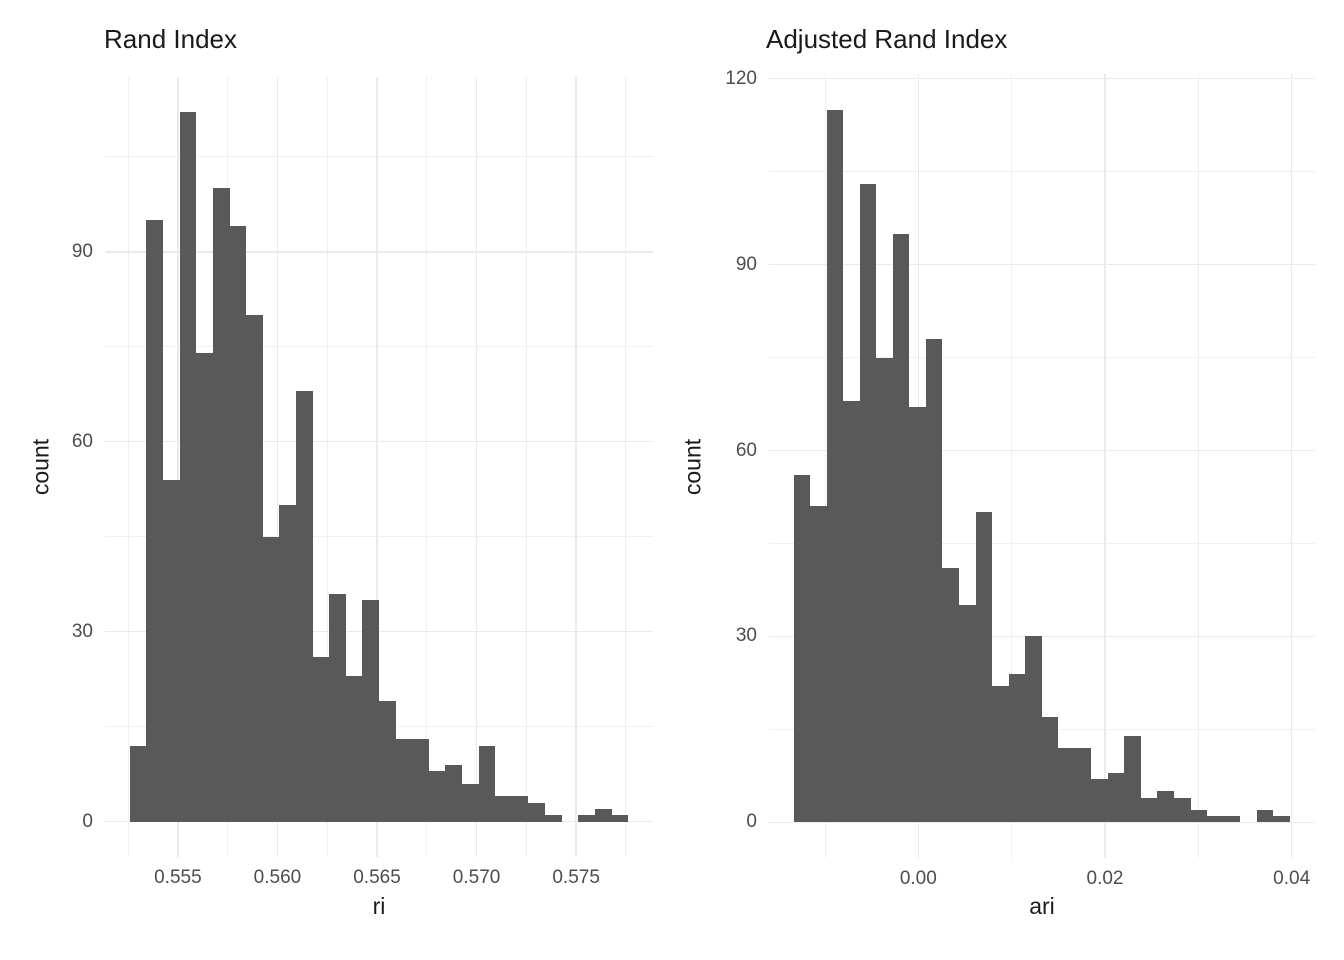  Describe the element at coordinates (377, 877) in the screenshot. I see `x-tick-label: 0.565` at that location.